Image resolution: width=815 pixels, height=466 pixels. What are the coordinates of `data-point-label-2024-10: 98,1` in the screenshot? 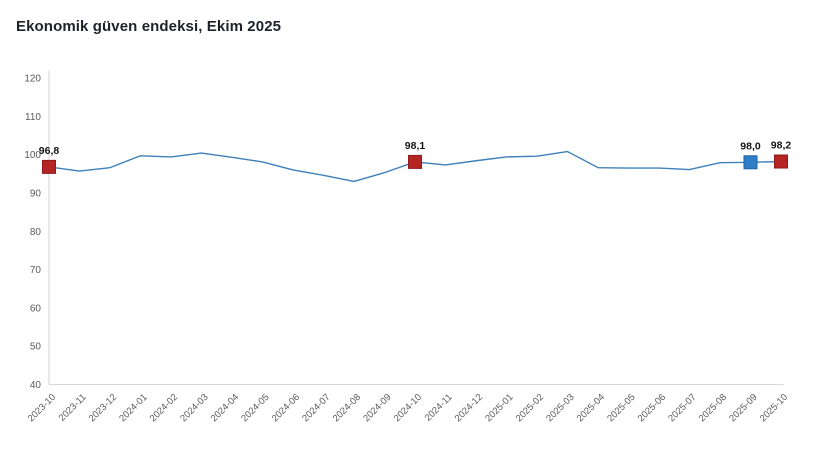 It's located at (415, 146).